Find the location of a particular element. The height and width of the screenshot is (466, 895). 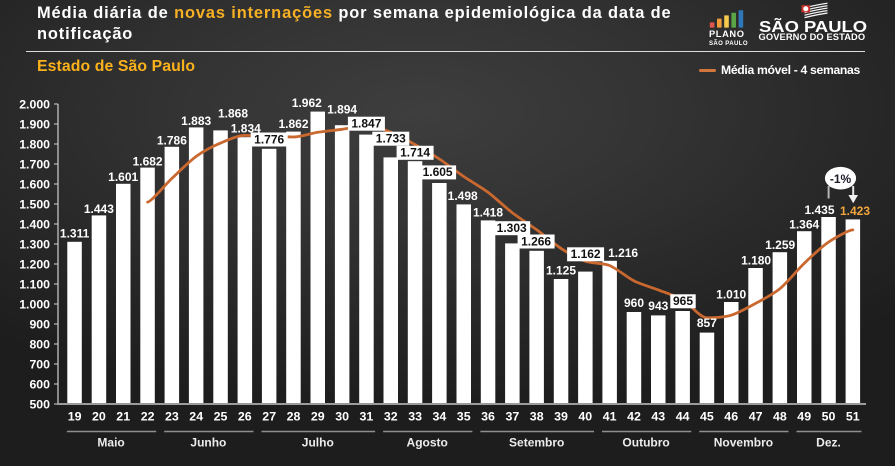

svg-text: 1.605 is located at coordinates (438, 172).